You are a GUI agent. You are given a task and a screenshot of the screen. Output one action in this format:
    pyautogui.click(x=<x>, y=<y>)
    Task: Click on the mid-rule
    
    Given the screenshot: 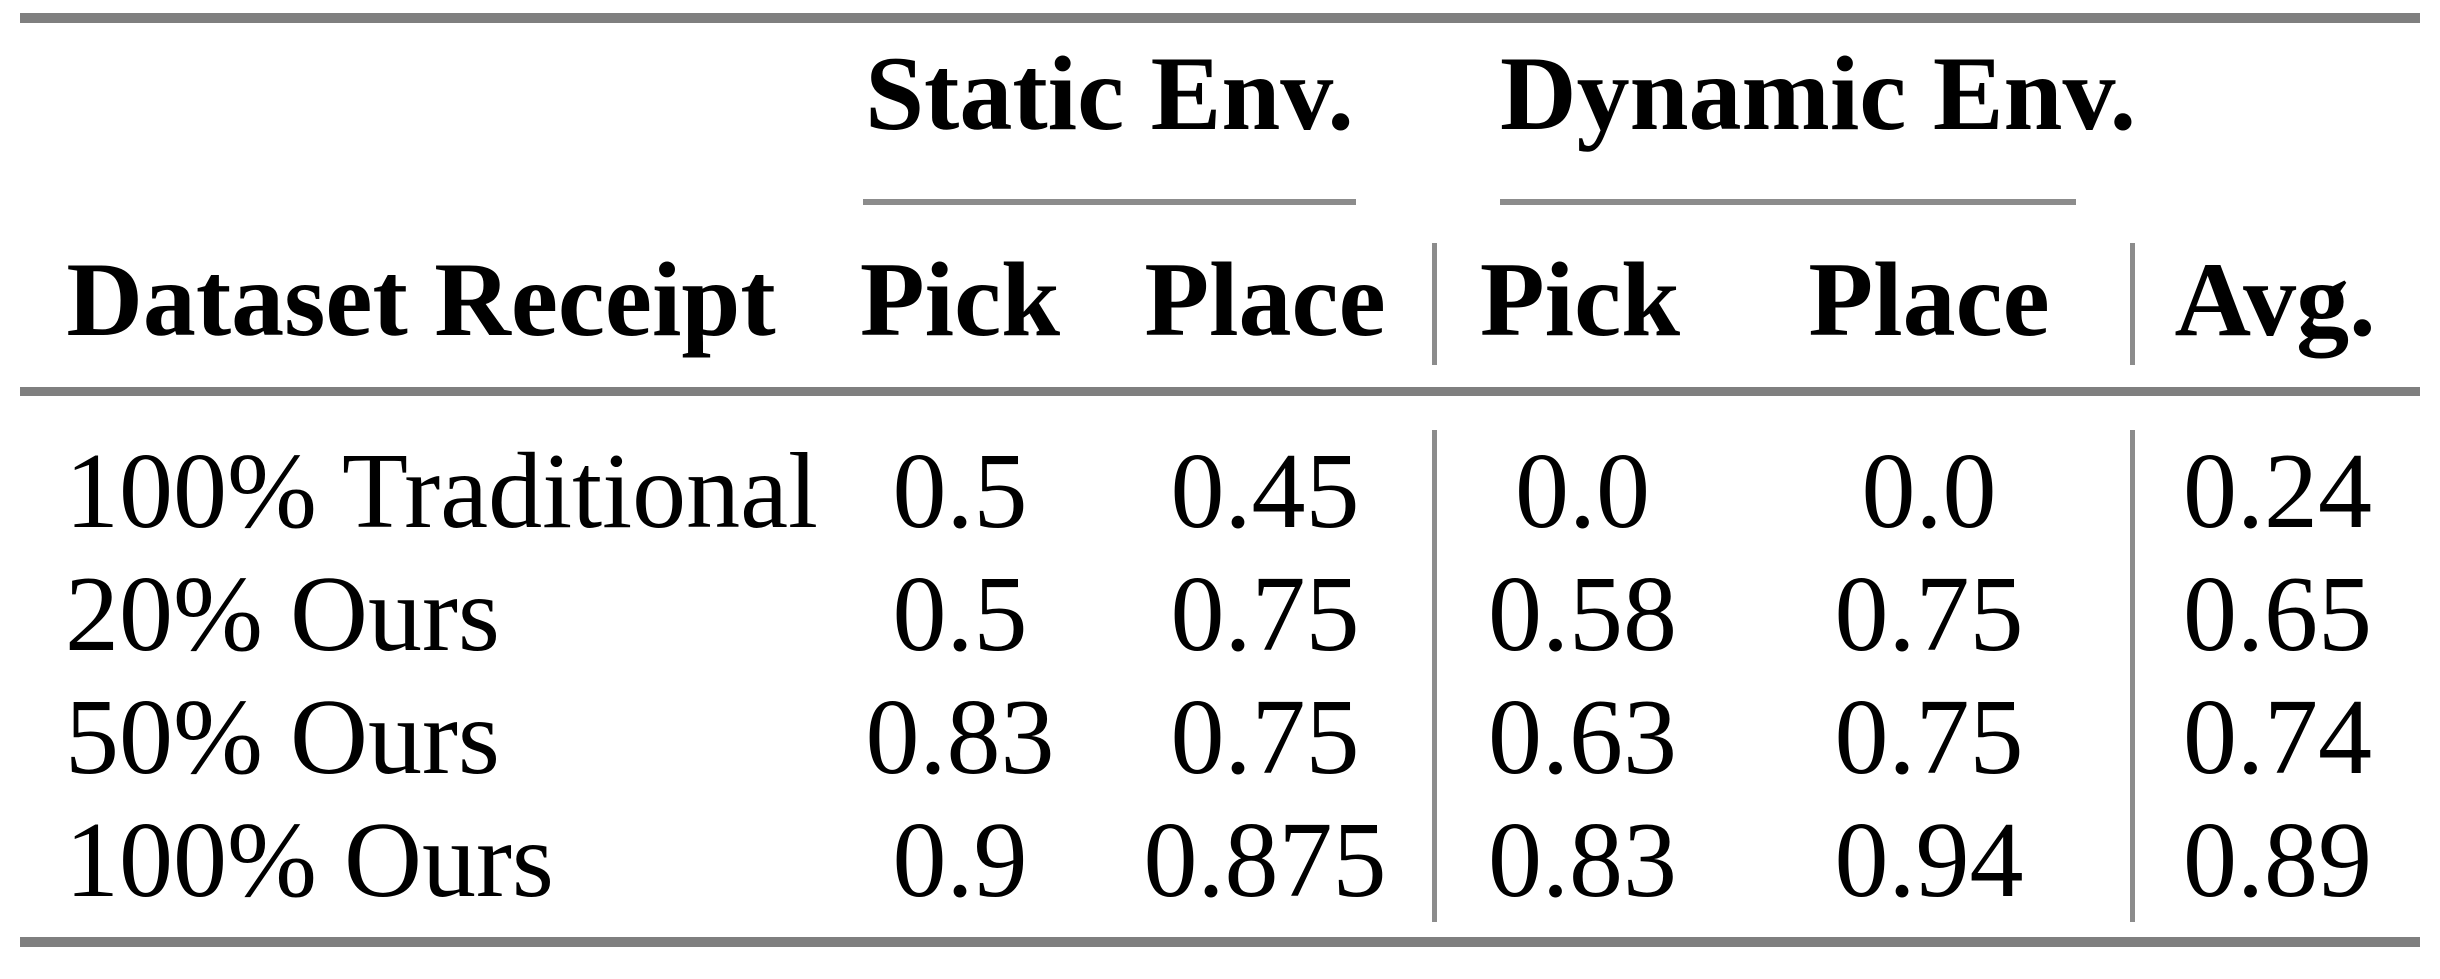 What is the action you would take?
    pyautogui.click(x=1220, y=391)
    